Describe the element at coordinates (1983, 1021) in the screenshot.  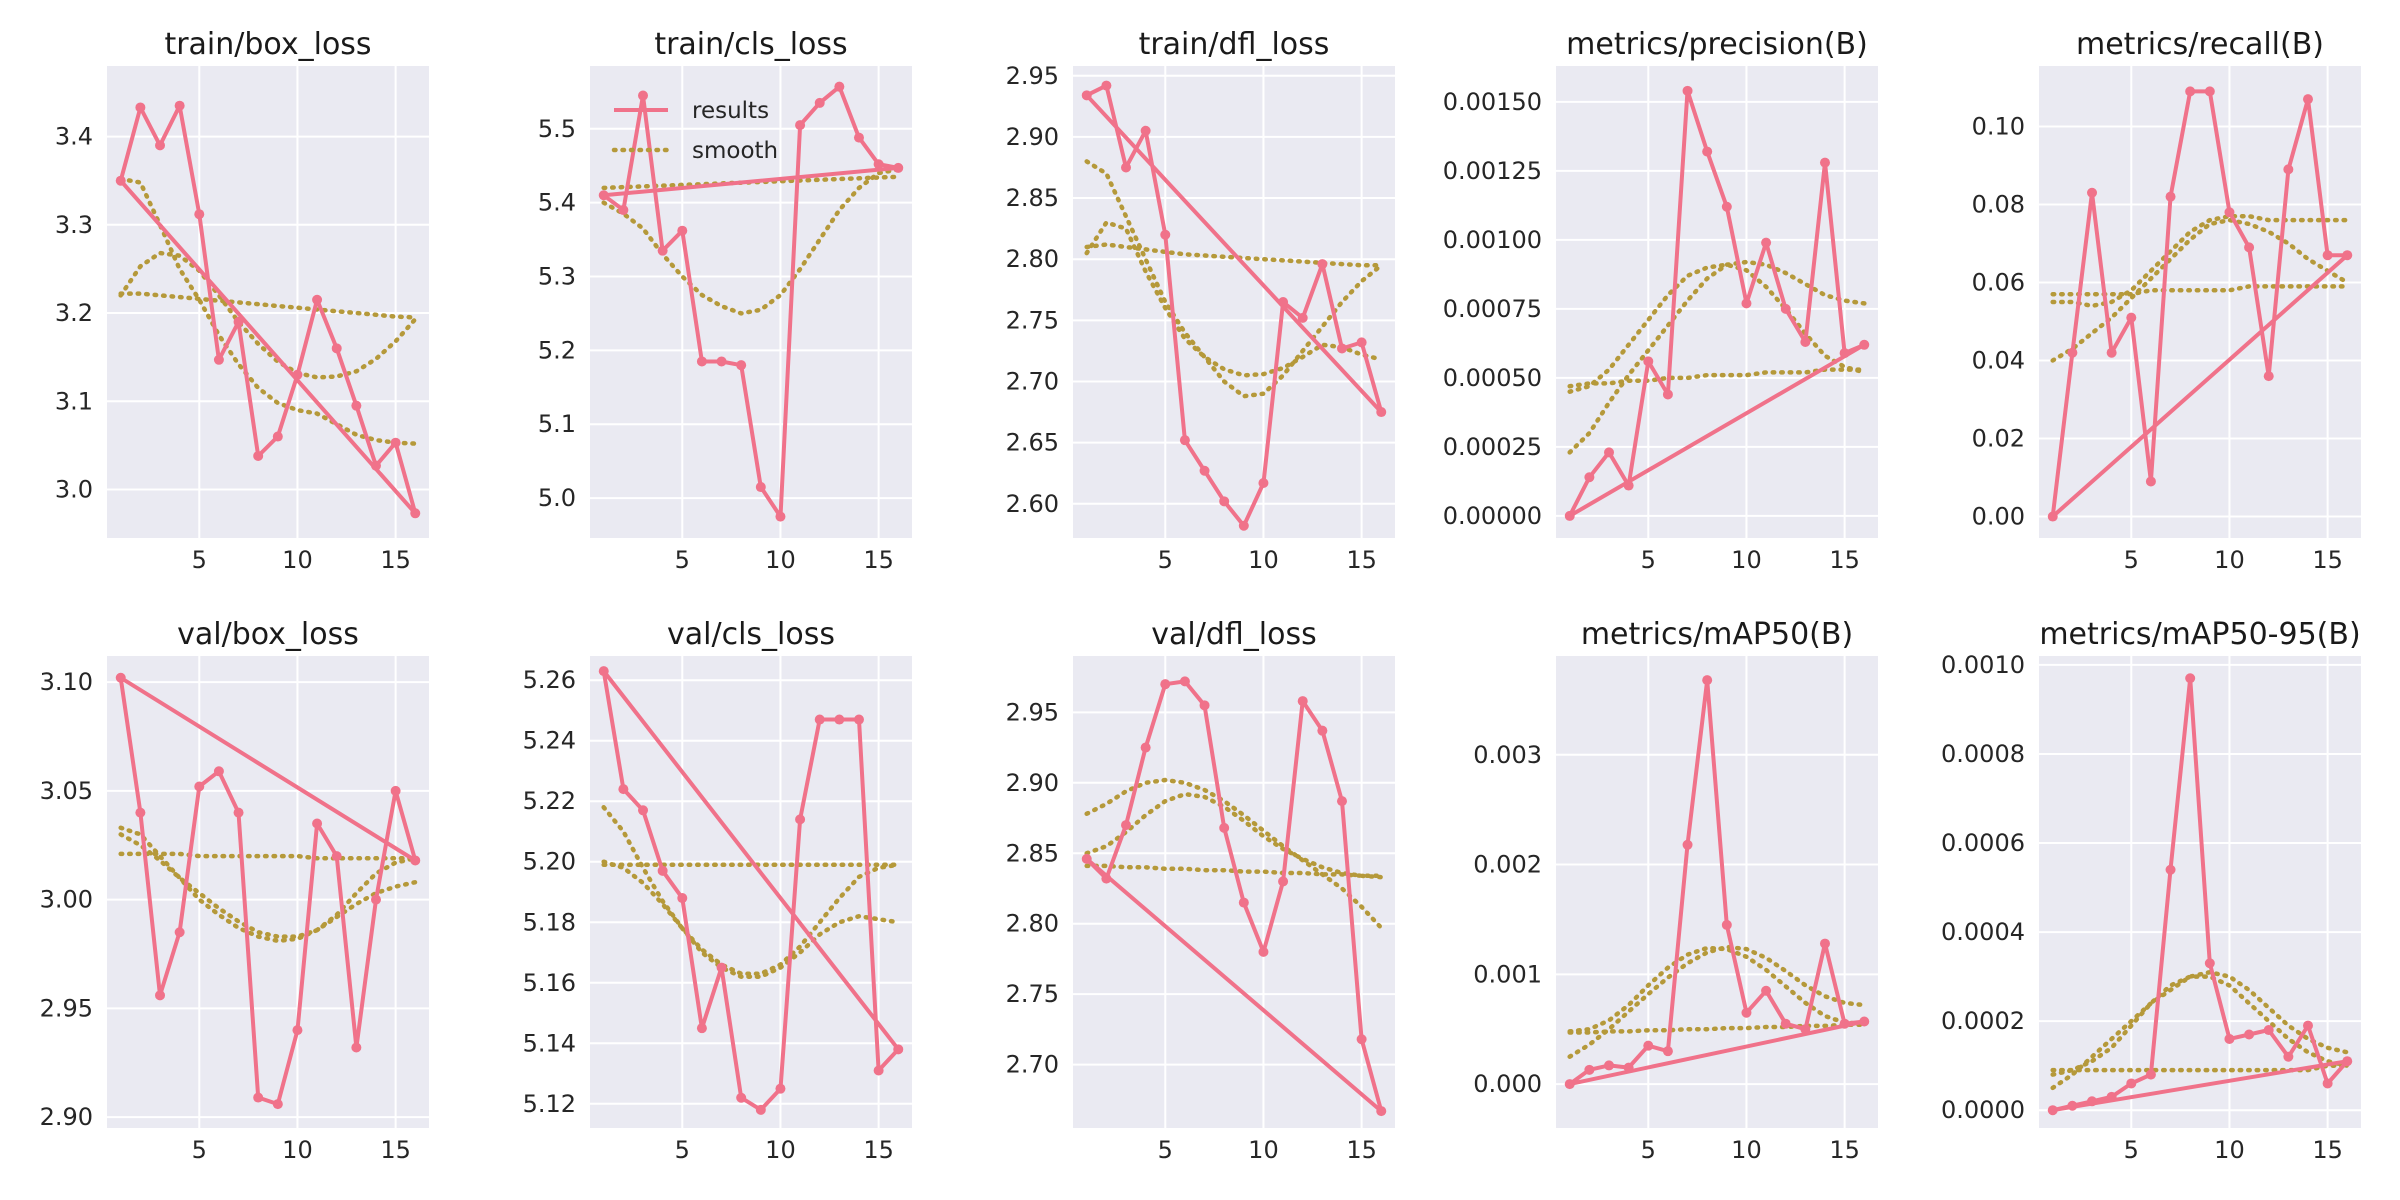
I see `y-tick-label: 0.0002` at that location.